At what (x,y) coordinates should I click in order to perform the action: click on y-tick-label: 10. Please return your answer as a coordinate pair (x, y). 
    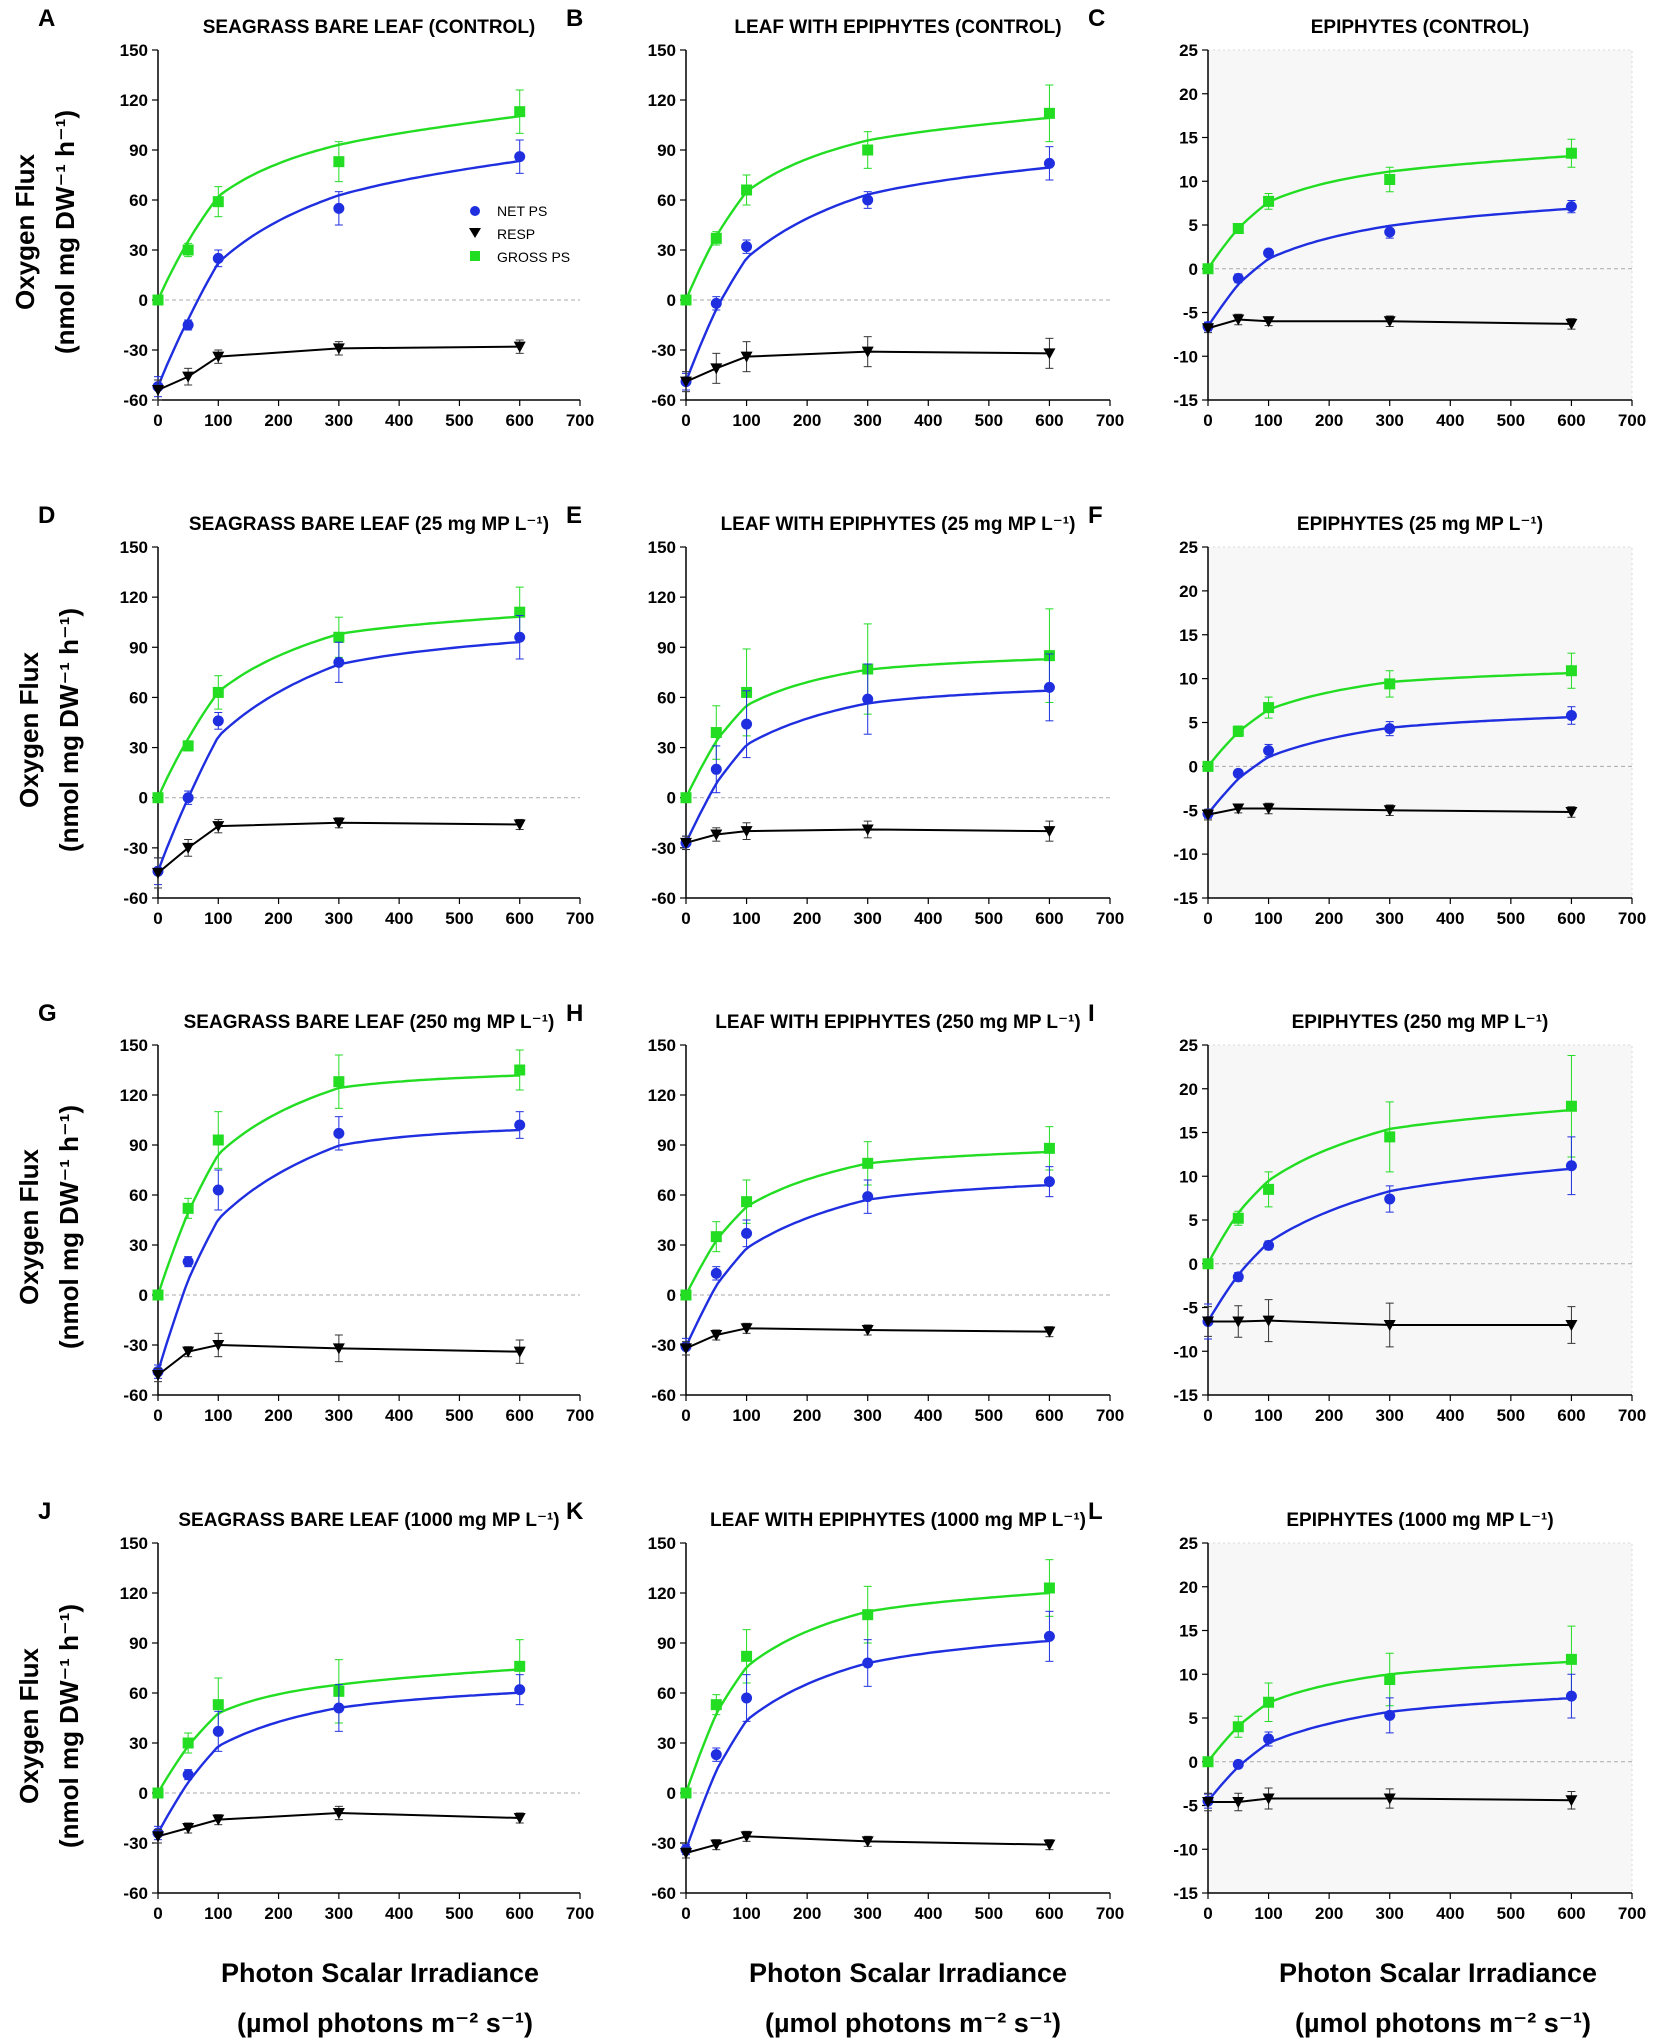
    Looking at the image, I should click on (1188, 1176).